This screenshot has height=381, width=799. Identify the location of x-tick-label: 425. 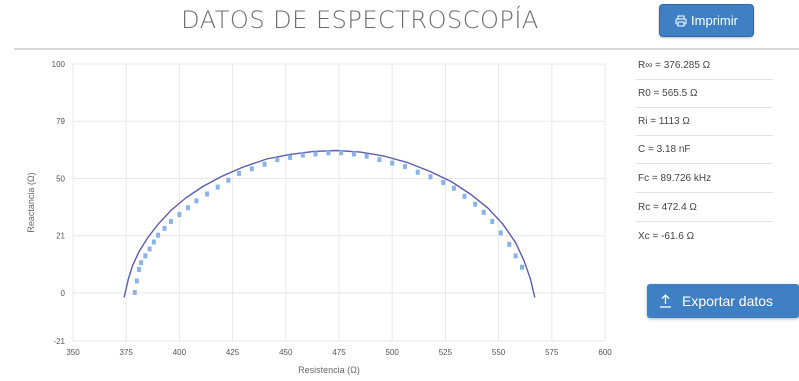
(233, 352).